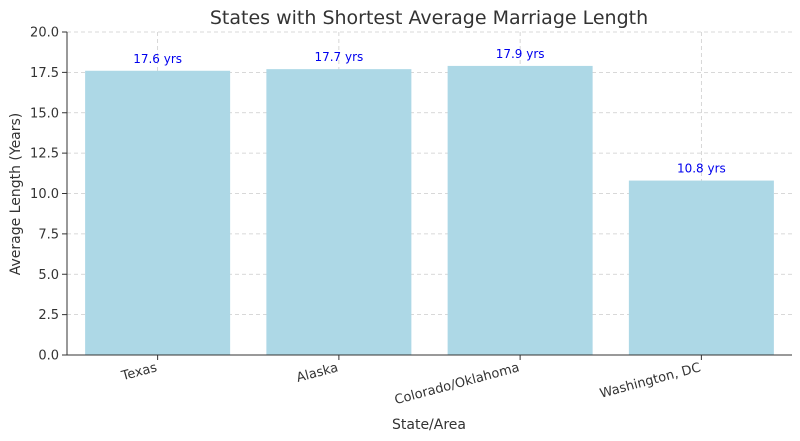 Image resolution: width=800 pixels, height=441 pixels. What do you see at coordinates (520, 54) in the screenshot?
I see `data-label-2: 17.9 yrs` at bounding box center [520, 54].